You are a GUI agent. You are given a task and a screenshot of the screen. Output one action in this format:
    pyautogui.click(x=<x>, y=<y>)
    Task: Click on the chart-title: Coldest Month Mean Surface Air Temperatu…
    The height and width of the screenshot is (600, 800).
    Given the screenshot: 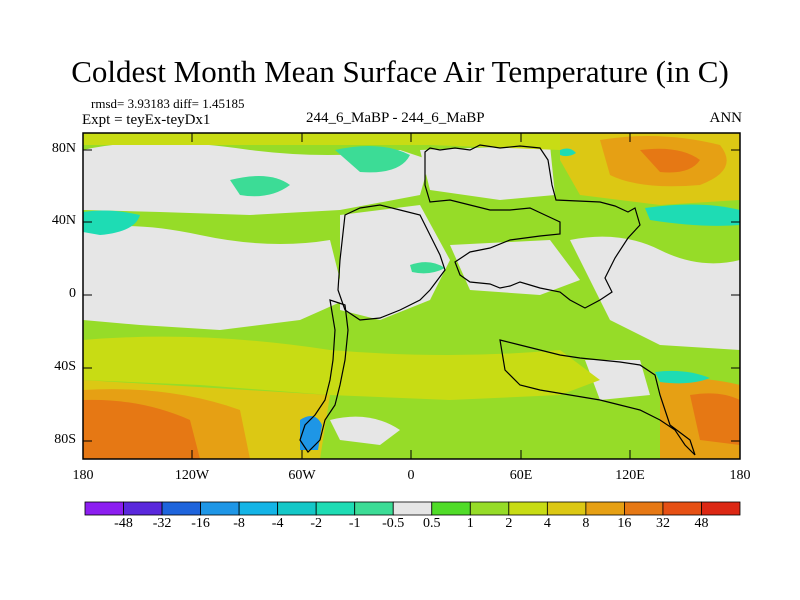 What is the action you would take?
    pyautogui.click(x=400, y=71)
    